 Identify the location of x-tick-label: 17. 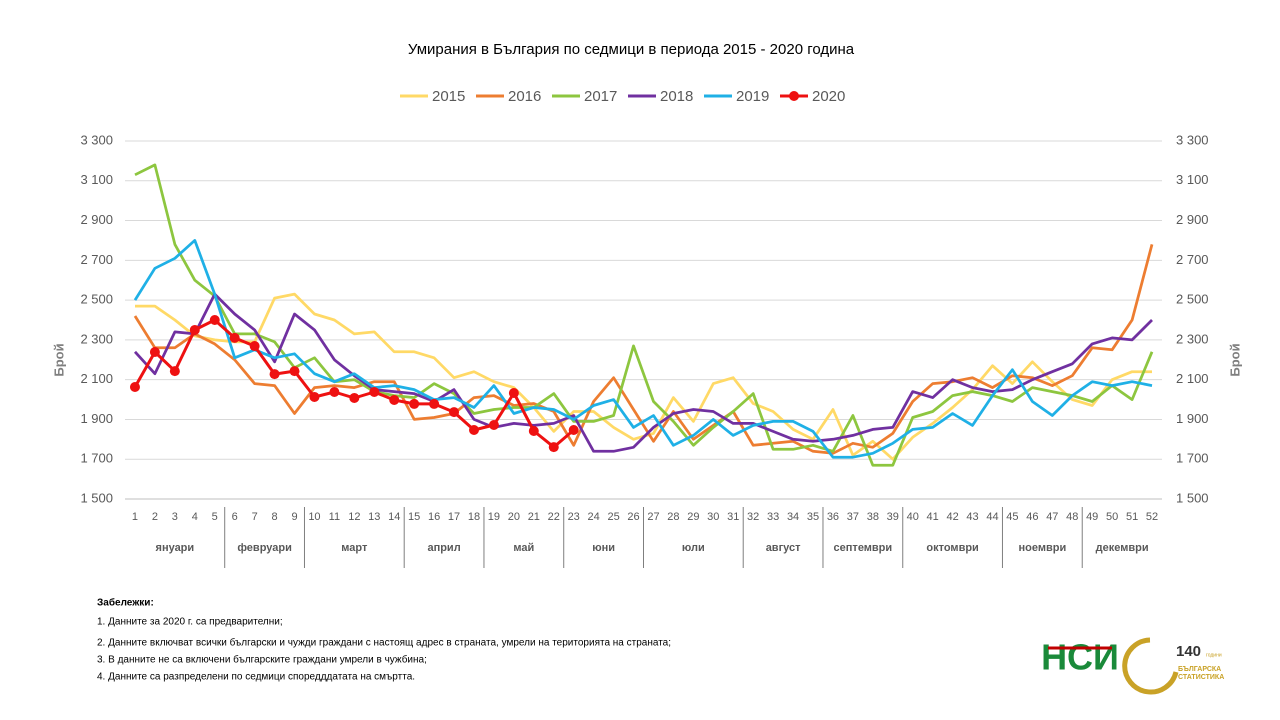
(454, 517).